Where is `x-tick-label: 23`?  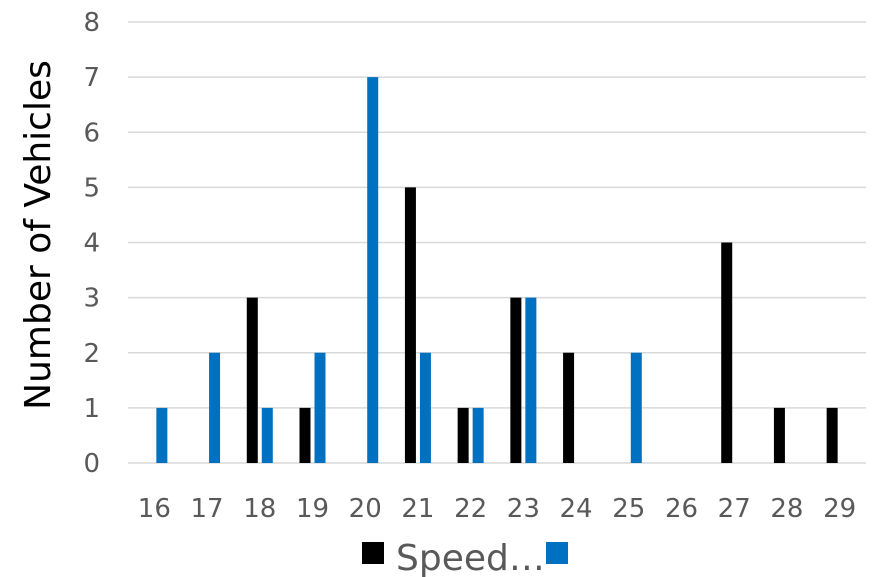 x-tick-label: 23 is located at coordinates (523, 509).